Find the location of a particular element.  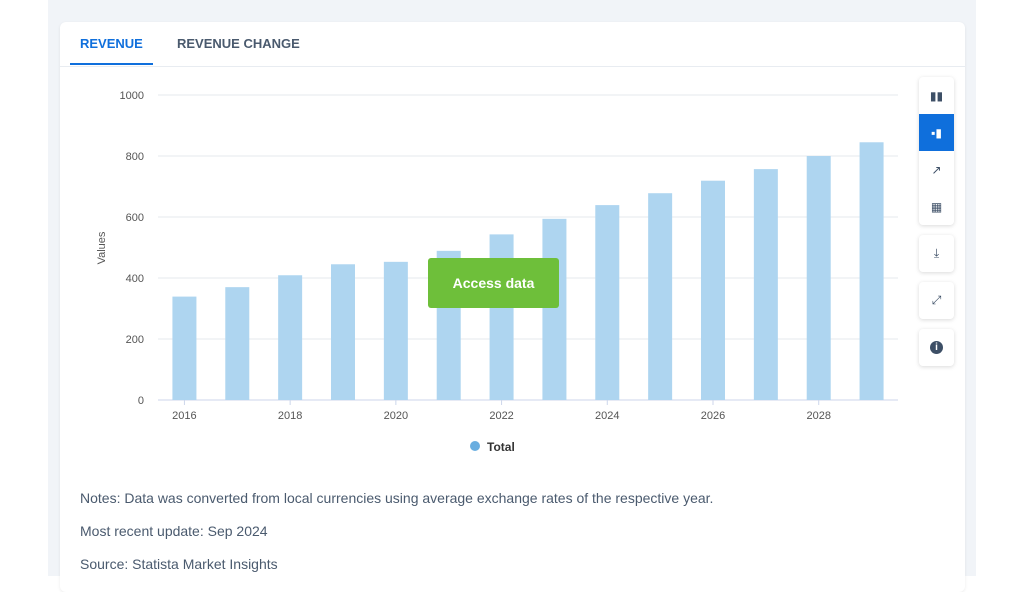

source-text: Source: Statista Market Insights is located at coordinates (179, 564).